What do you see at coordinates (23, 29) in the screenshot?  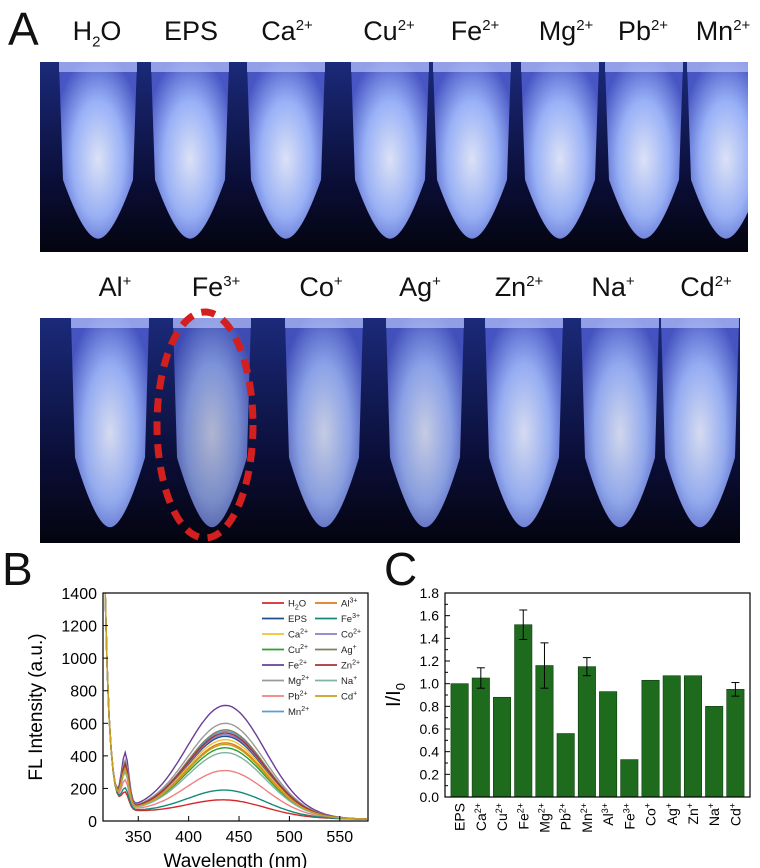 I see `panel-a-letter: A` at bounding box center [23, 29].